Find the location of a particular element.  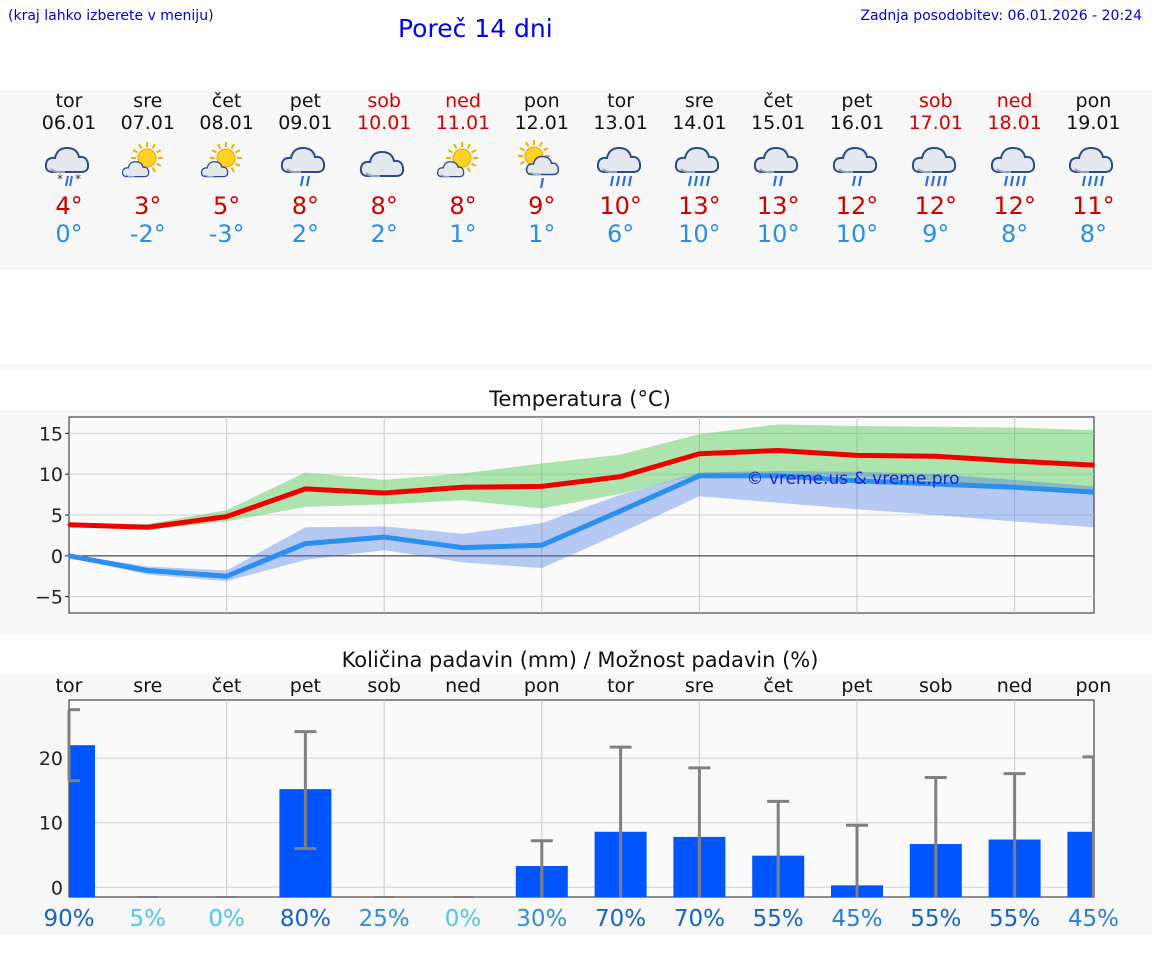

day-date: 18.01 is located at coordinates (1014, 123).